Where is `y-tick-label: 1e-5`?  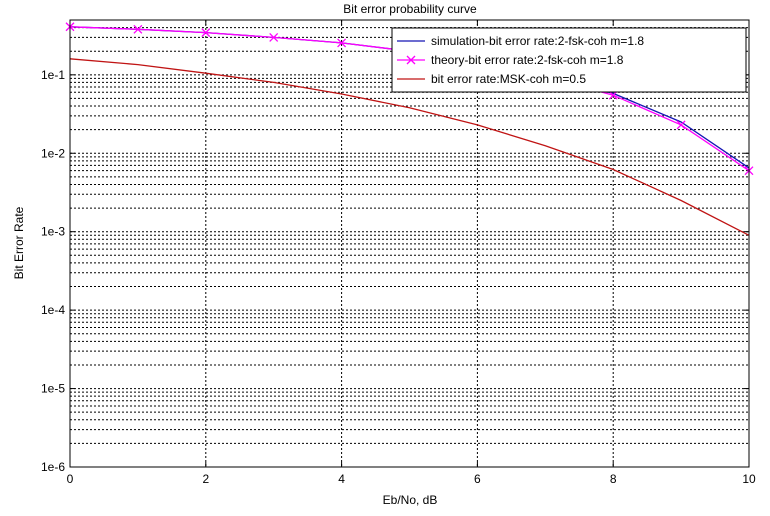
y-tick-label: 1e-5 is located at coordinates (53, 389).